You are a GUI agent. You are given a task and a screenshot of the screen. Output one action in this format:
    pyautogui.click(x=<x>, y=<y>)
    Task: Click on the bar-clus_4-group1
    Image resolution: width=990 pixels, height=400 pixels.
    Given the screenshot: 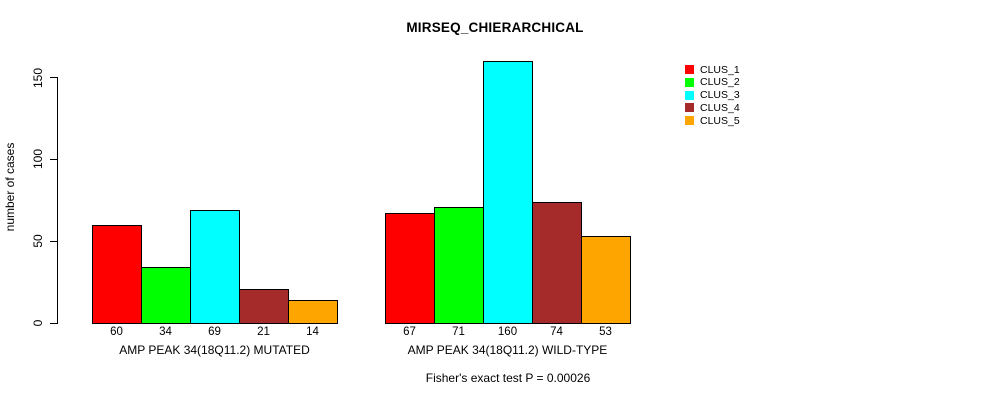 What is the action you would take?
    pyautogui.click(x=264, y=306)
    